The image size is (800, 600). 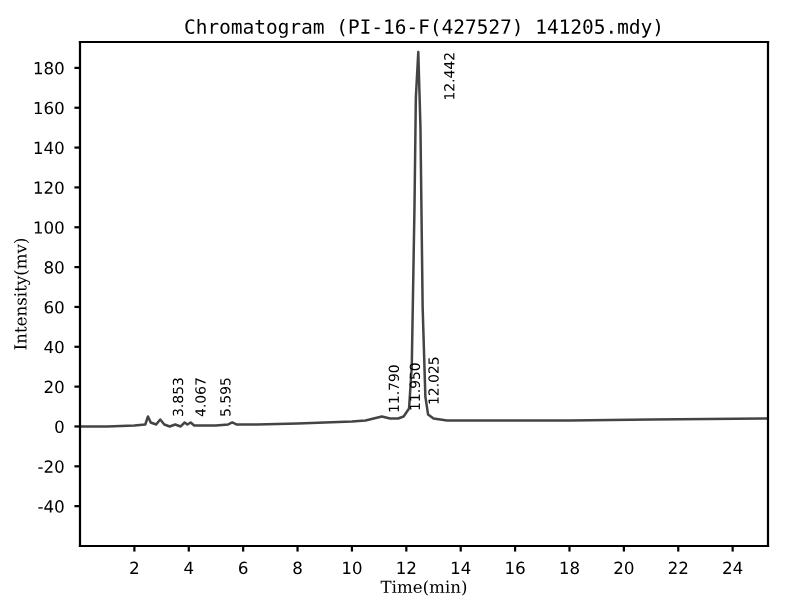 What do you see at coordinates (406, 567) in the screenshot?
I see `x-tick-label: 12` at bounding box center [406, 567].